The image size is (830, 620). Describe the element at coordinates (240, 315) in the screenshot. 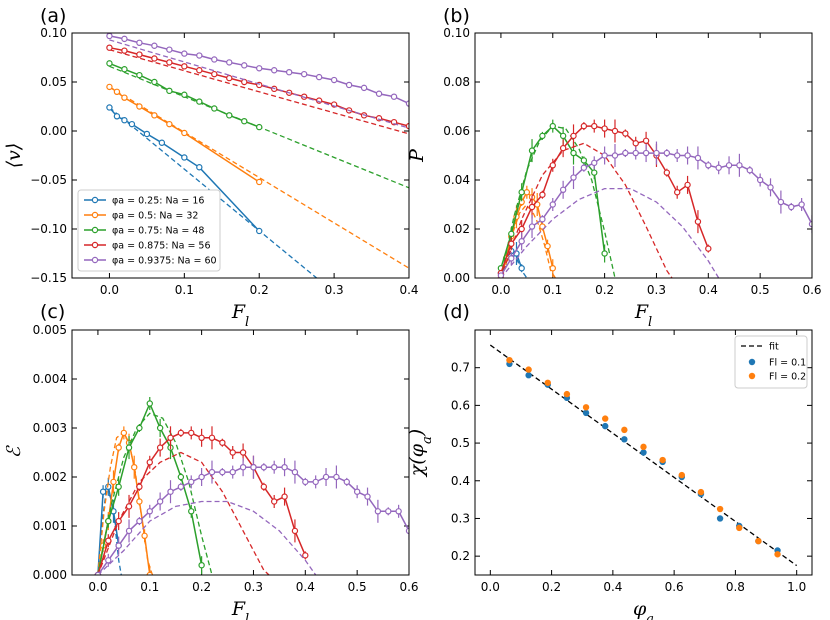

I see `x-axis-label: Fl` at that location.